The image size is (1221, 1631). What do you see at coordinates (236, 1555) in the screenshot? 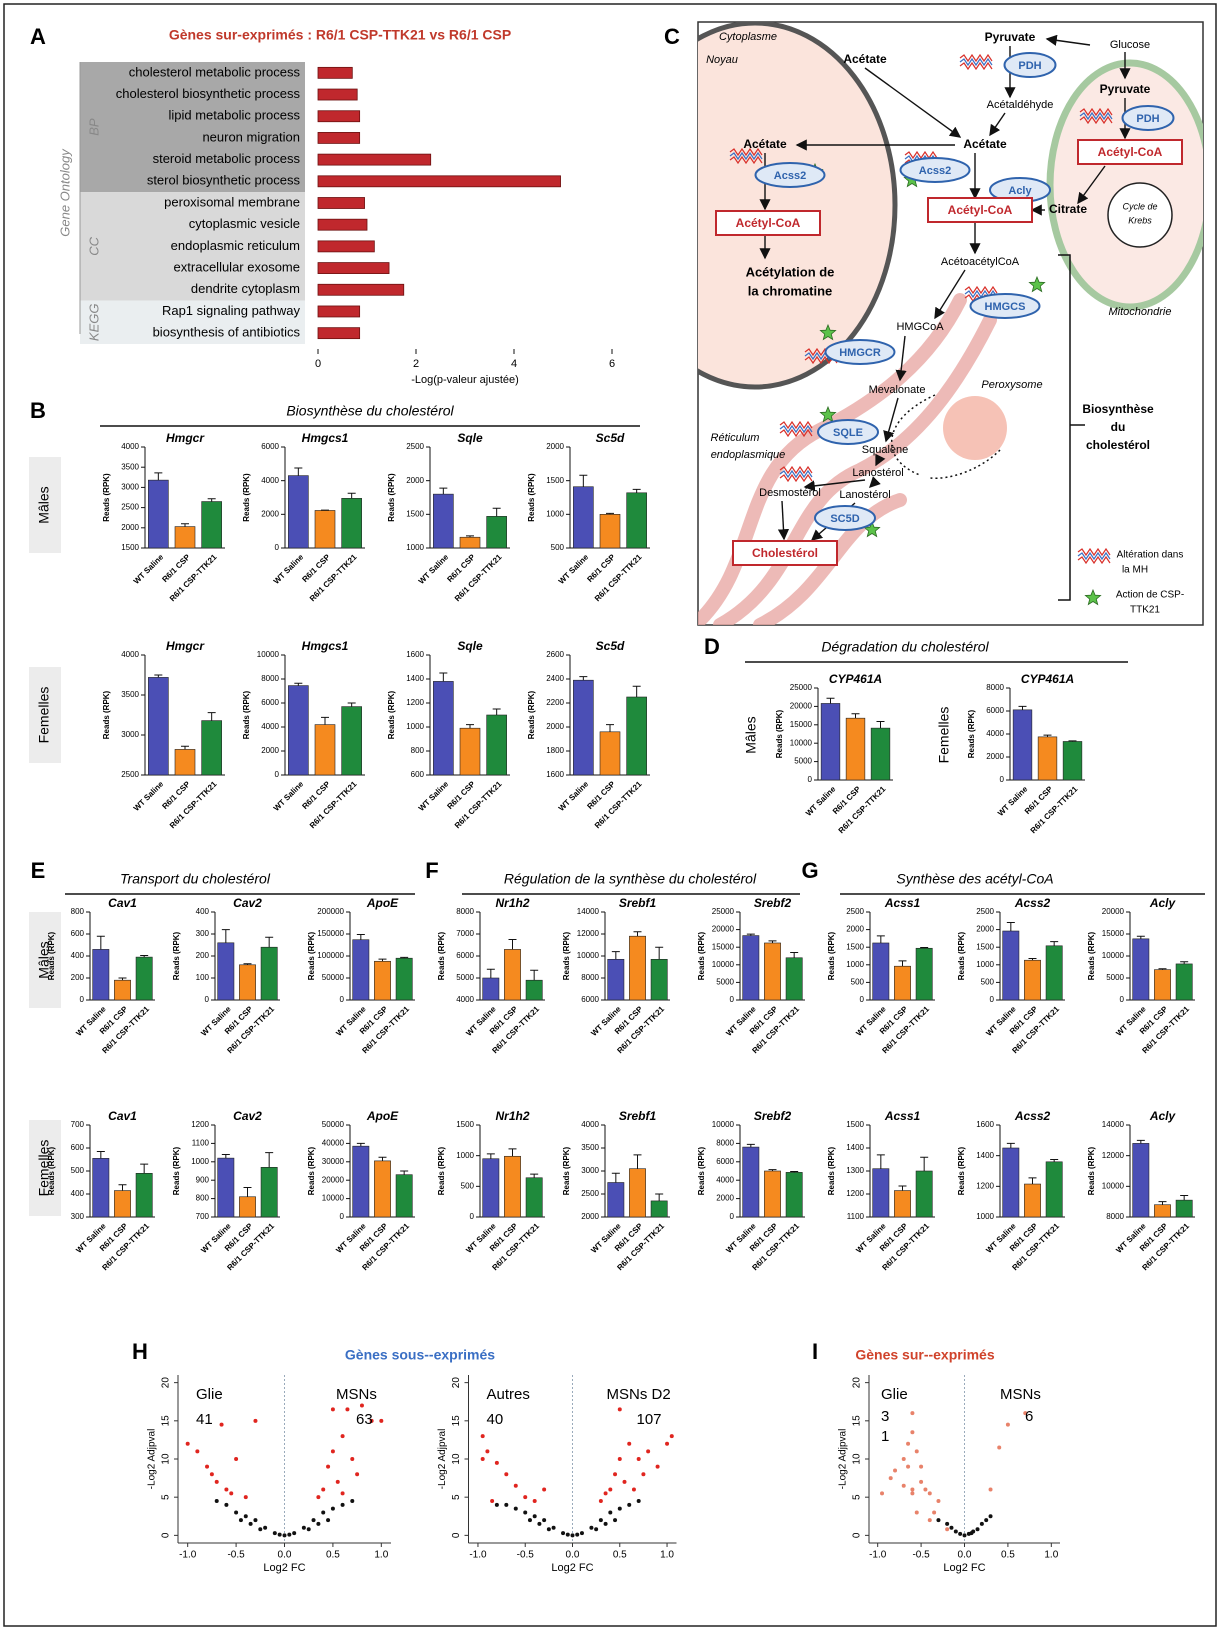
I see `x-tick-label: -0.5` at bounding box center [236, 1555].